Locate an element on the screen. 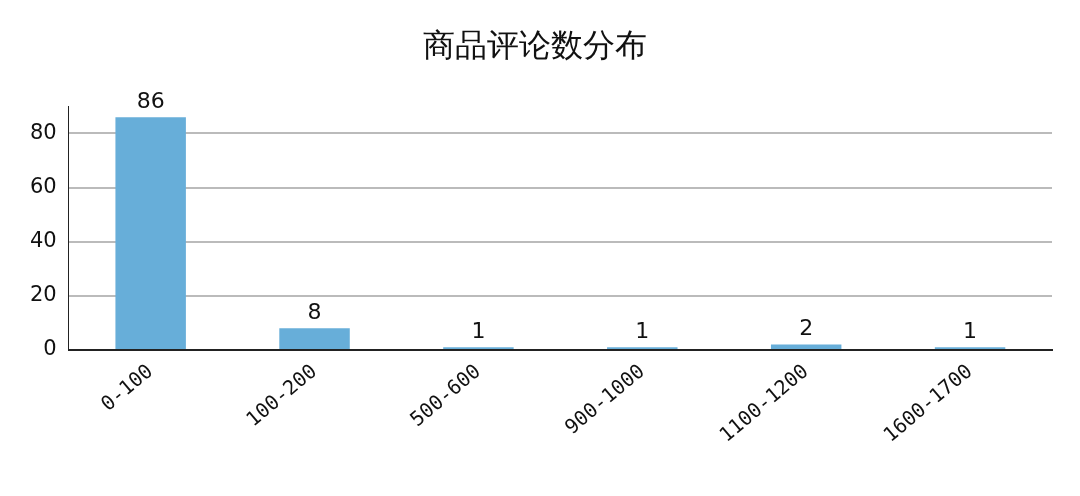  y-tick-label: 0 is located at coordinates (50, 348).